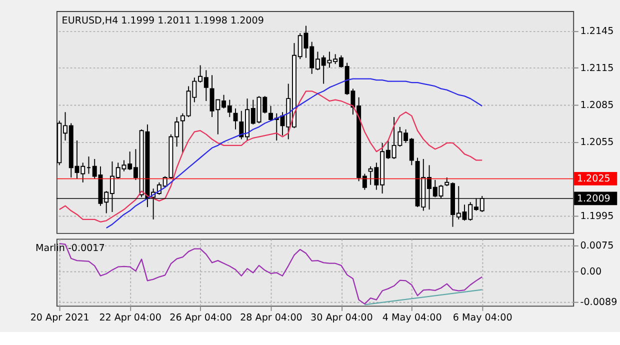 This screenshot has width=620, height=345. Describe the element at coordinates (593, 198) in the screenshot. I see `ref-line-label: 1.2009` at that location.